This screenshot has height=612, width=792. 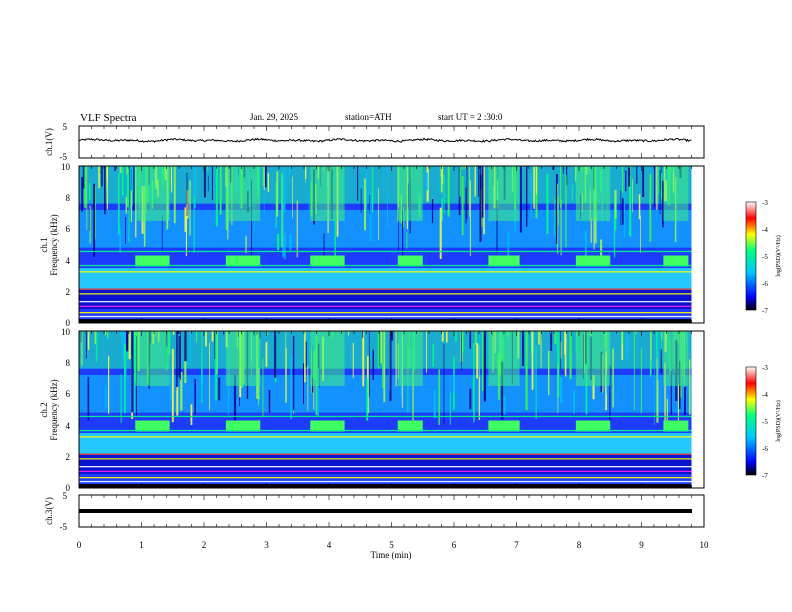 What do you see at coordinates (765, 395) in the screenshot?
I see `ch2-cbar-tick-minus4: -4` at bounding box center [765, 395].